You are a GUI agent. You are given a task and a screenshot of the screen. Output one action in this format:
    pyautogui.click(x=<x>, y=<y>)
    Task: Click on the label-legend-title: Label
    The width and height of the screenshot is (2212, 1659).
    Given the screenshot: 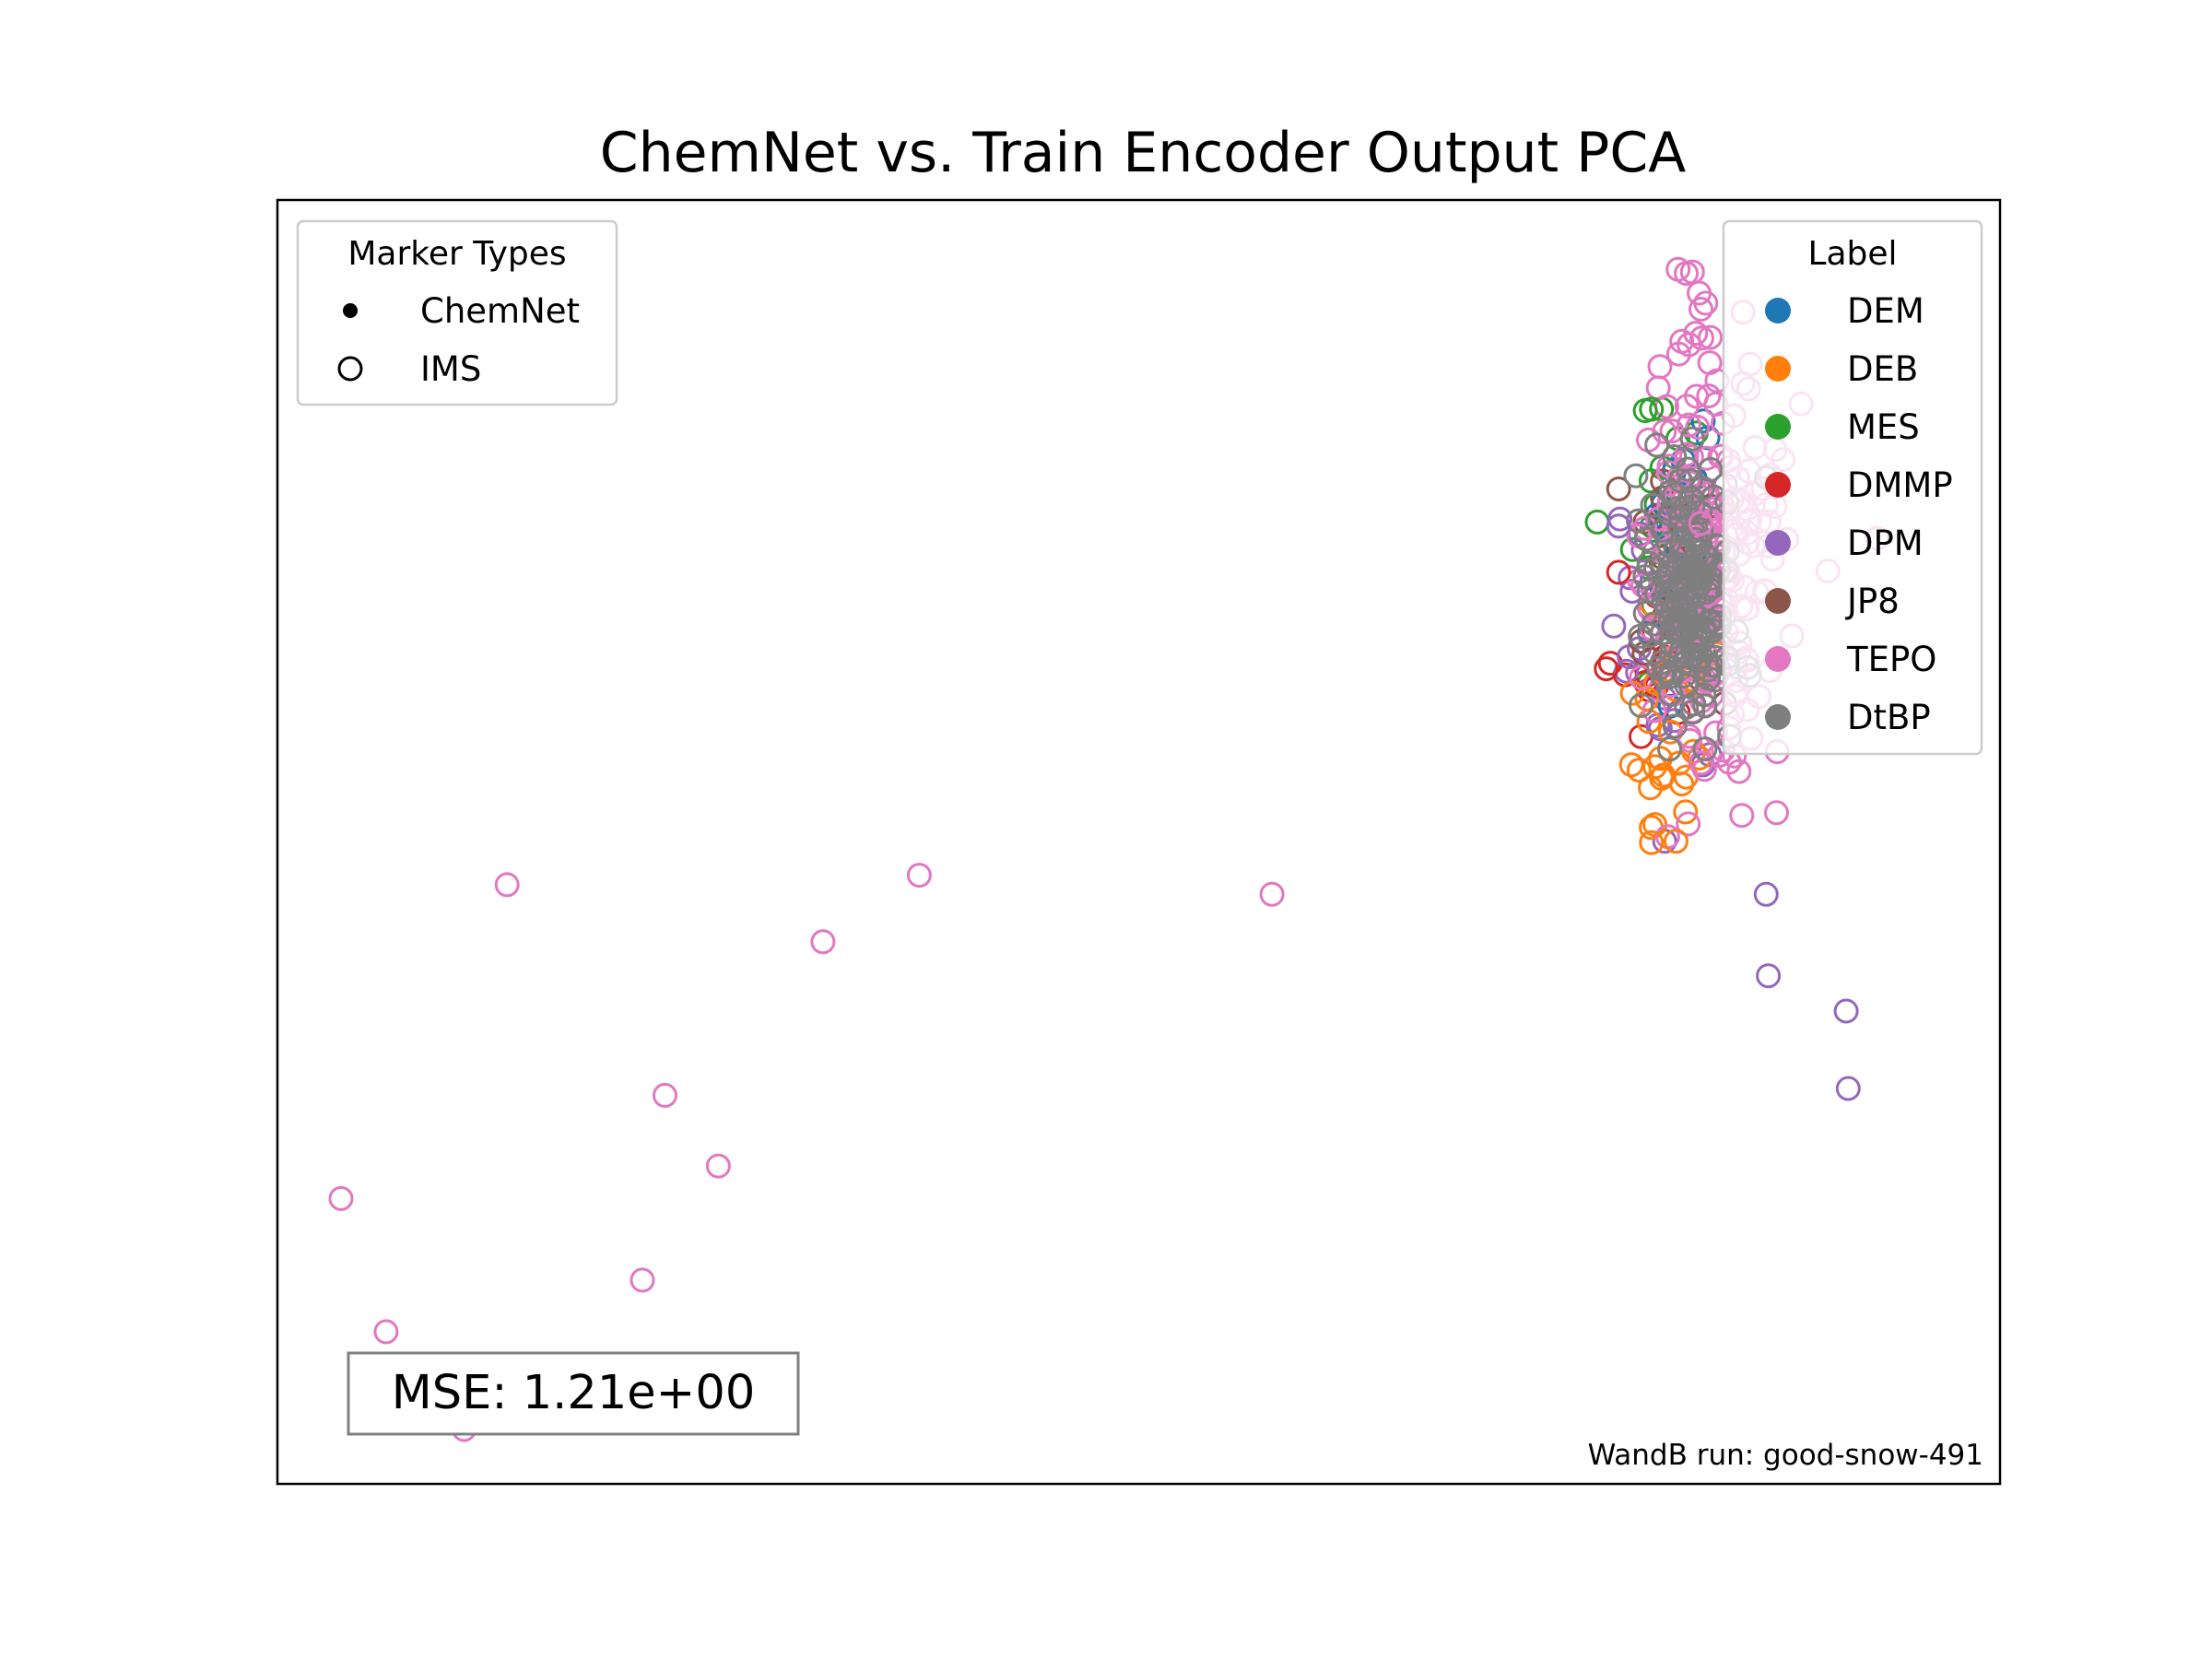 What is the action you would take?
    pyautogui.click(x=1852, y=254)
    